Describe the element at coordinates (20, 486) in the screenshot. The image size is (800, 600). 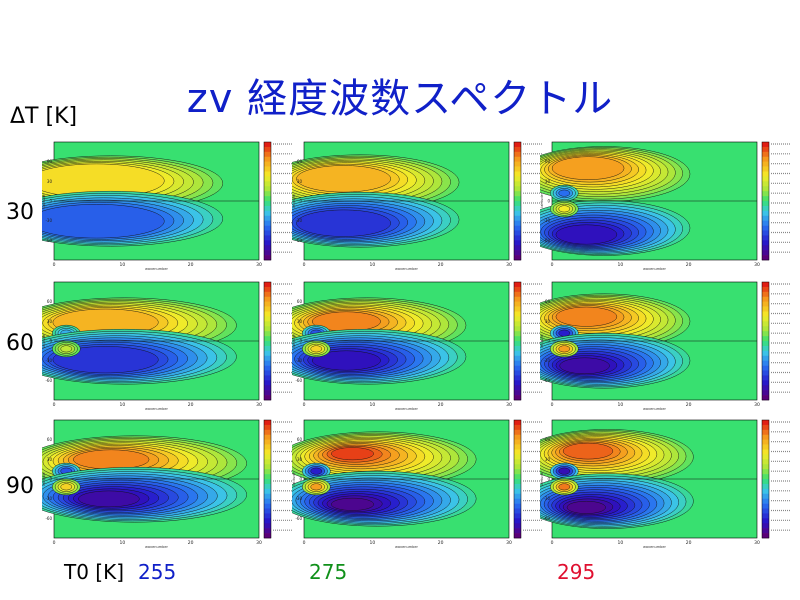
I see `row-label-90: 90` at that location.